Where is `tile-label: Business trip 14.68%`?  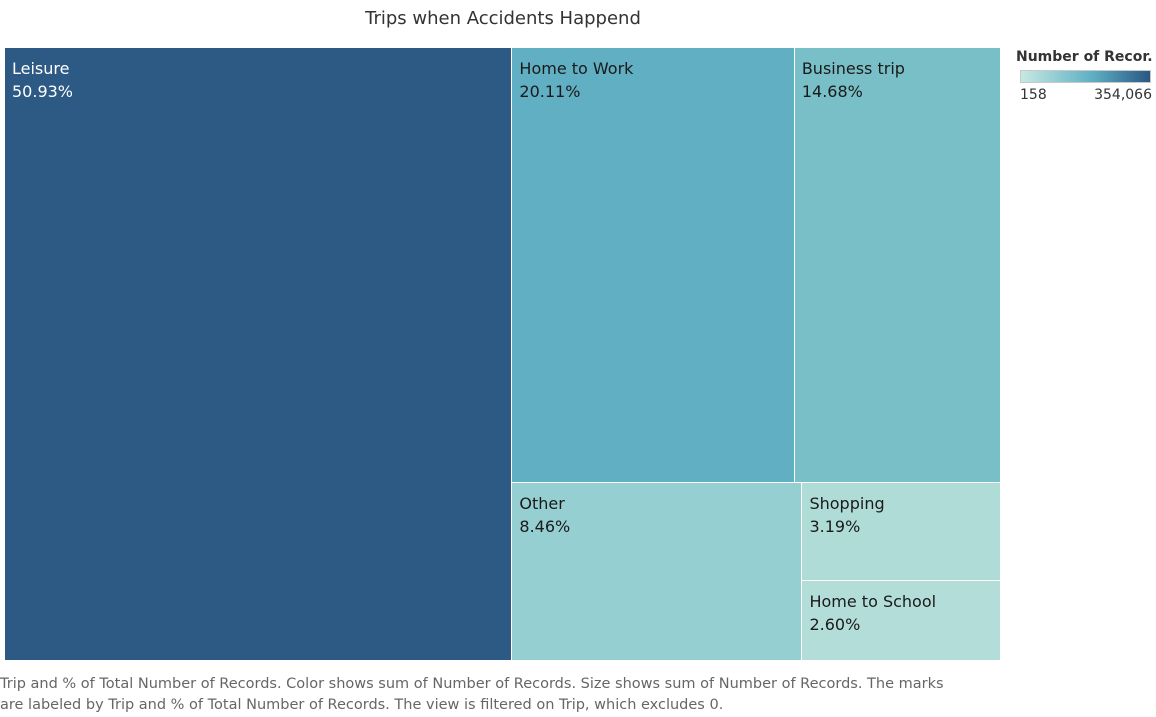 tile-label: Business trip 14.68% is located at coordinates (853, 80).